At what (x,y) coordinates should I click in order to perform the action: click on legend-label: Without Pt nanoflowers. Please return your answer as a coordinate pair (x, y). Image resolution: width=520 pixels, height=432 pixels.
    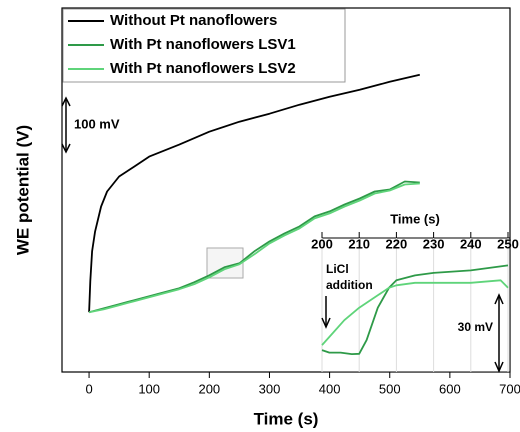
    Looking at the image, I should click on (193, 20).